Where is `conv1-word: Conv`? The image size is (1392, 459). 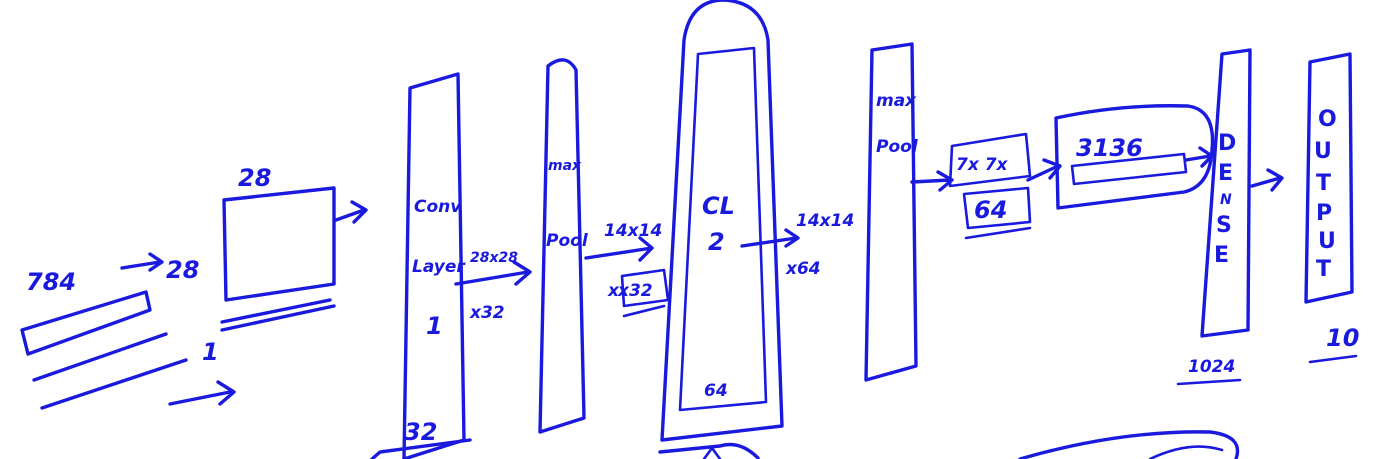 conv1-word: Conv is located at coordinates (438, 207).